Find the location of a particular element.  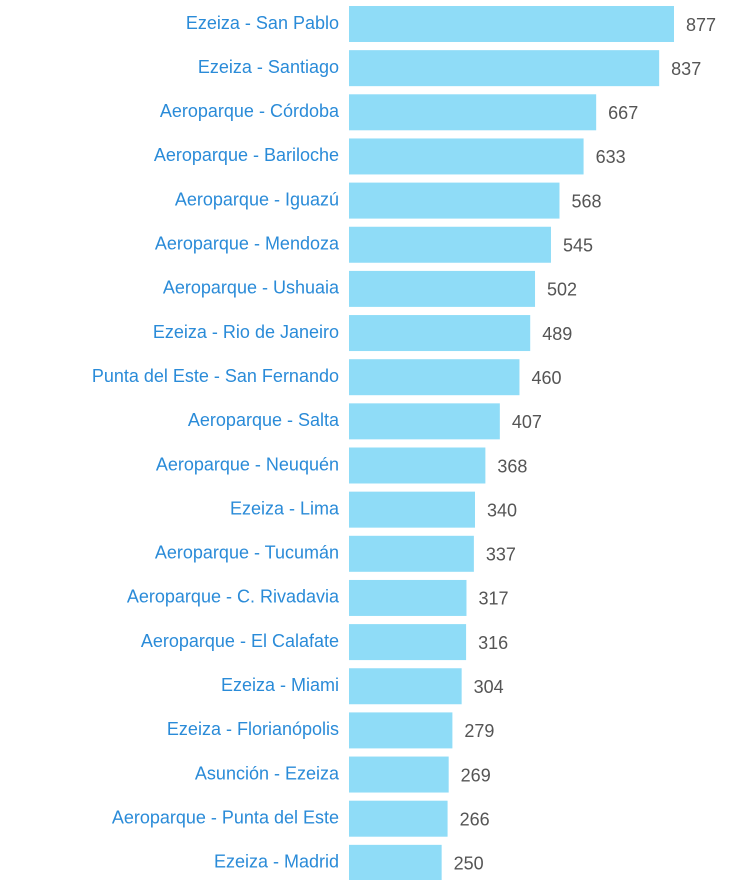

category-label: Ezeiza - Santiago is located at coordinates (268, 67).